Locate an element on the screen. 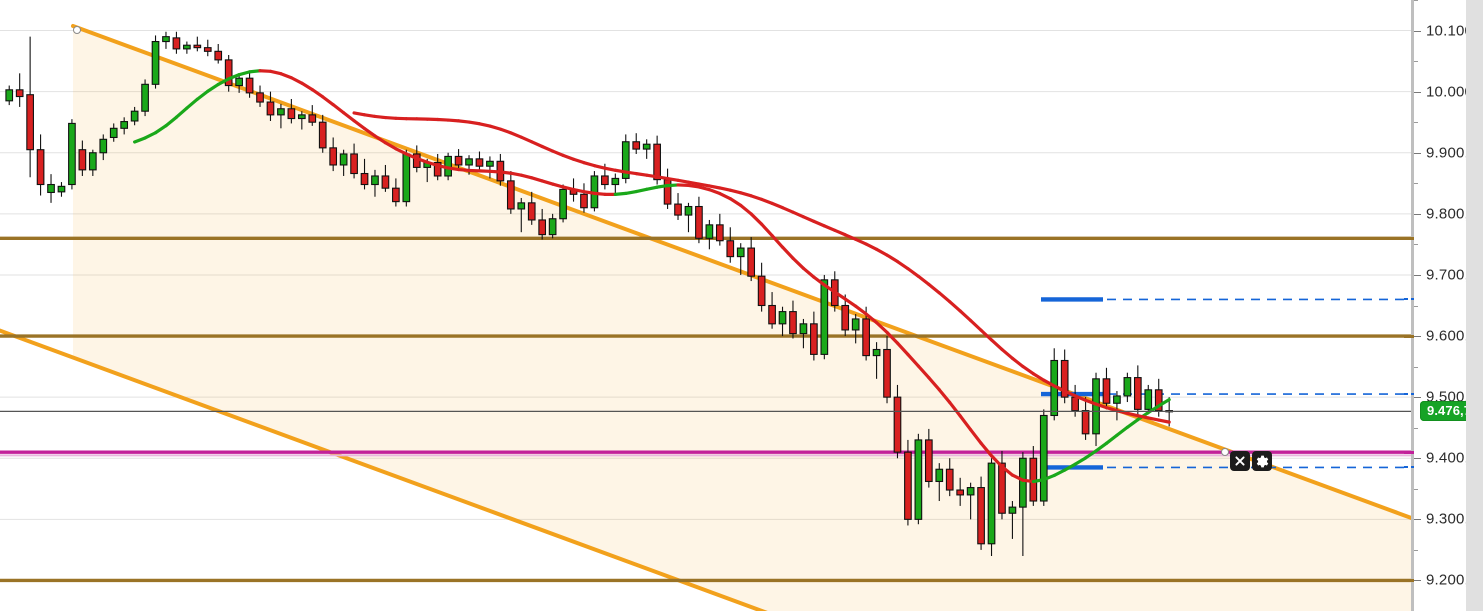 The height and width of the screenshot is (611, 1483). channel-start-handle is located at coordinates (77, 30).